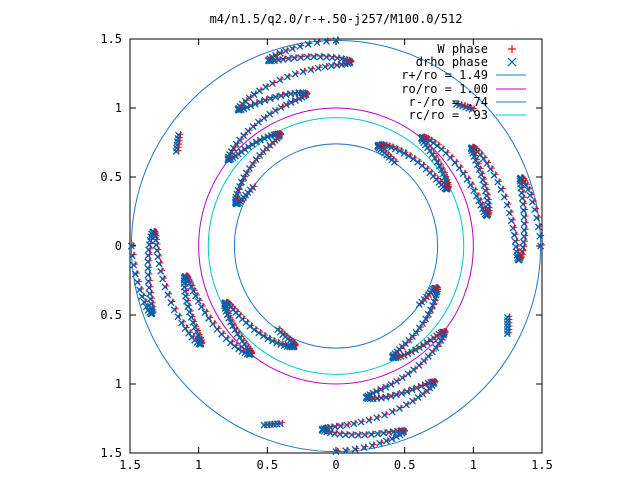 Image resolution: width=640 pixels, height=480 pixels. I want to click on x-tick-label: 0.5, so click(405, 465).